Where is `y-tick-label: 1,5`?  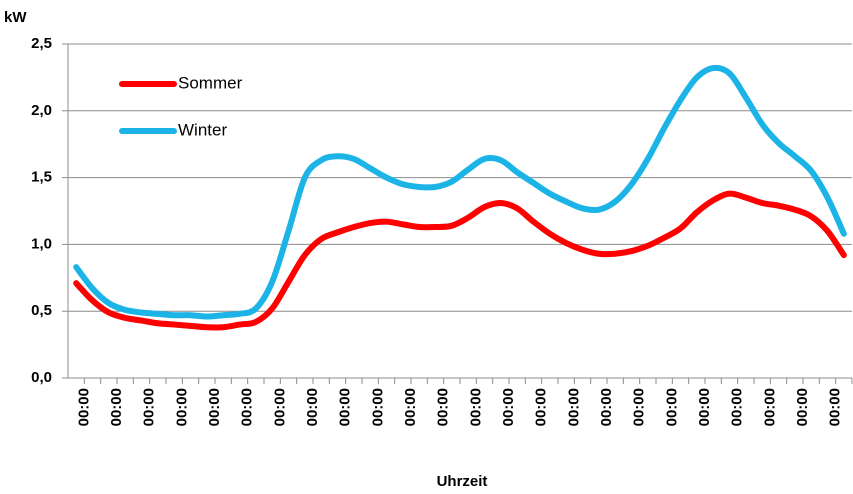 y-tick-label: 1,5 is located at coordinates (41, 177).